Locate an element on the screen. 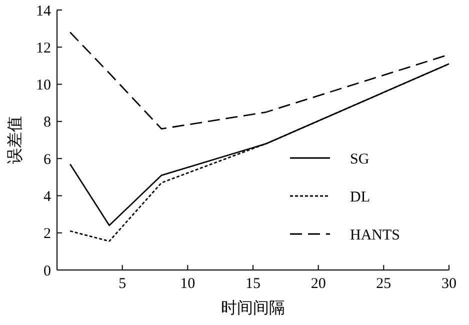  y-tick-label: 2 is located at coordinates (47, 234).